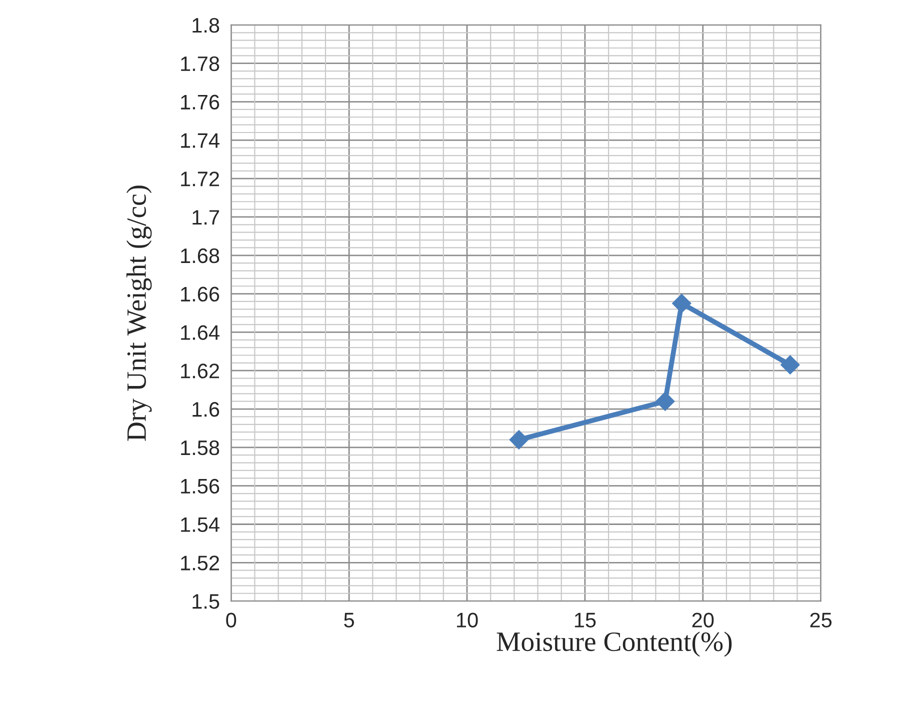 The image size is (910, 713). I want to click on x-tick-label: 25, so click(821, 620).